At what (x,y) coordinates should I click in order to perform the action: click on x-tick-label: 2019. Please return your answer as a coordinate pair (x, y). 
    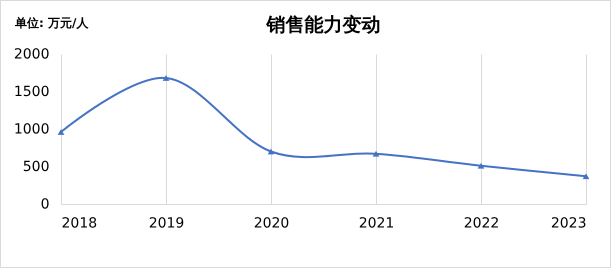
    Looking at the image, I should click on (166, 224).